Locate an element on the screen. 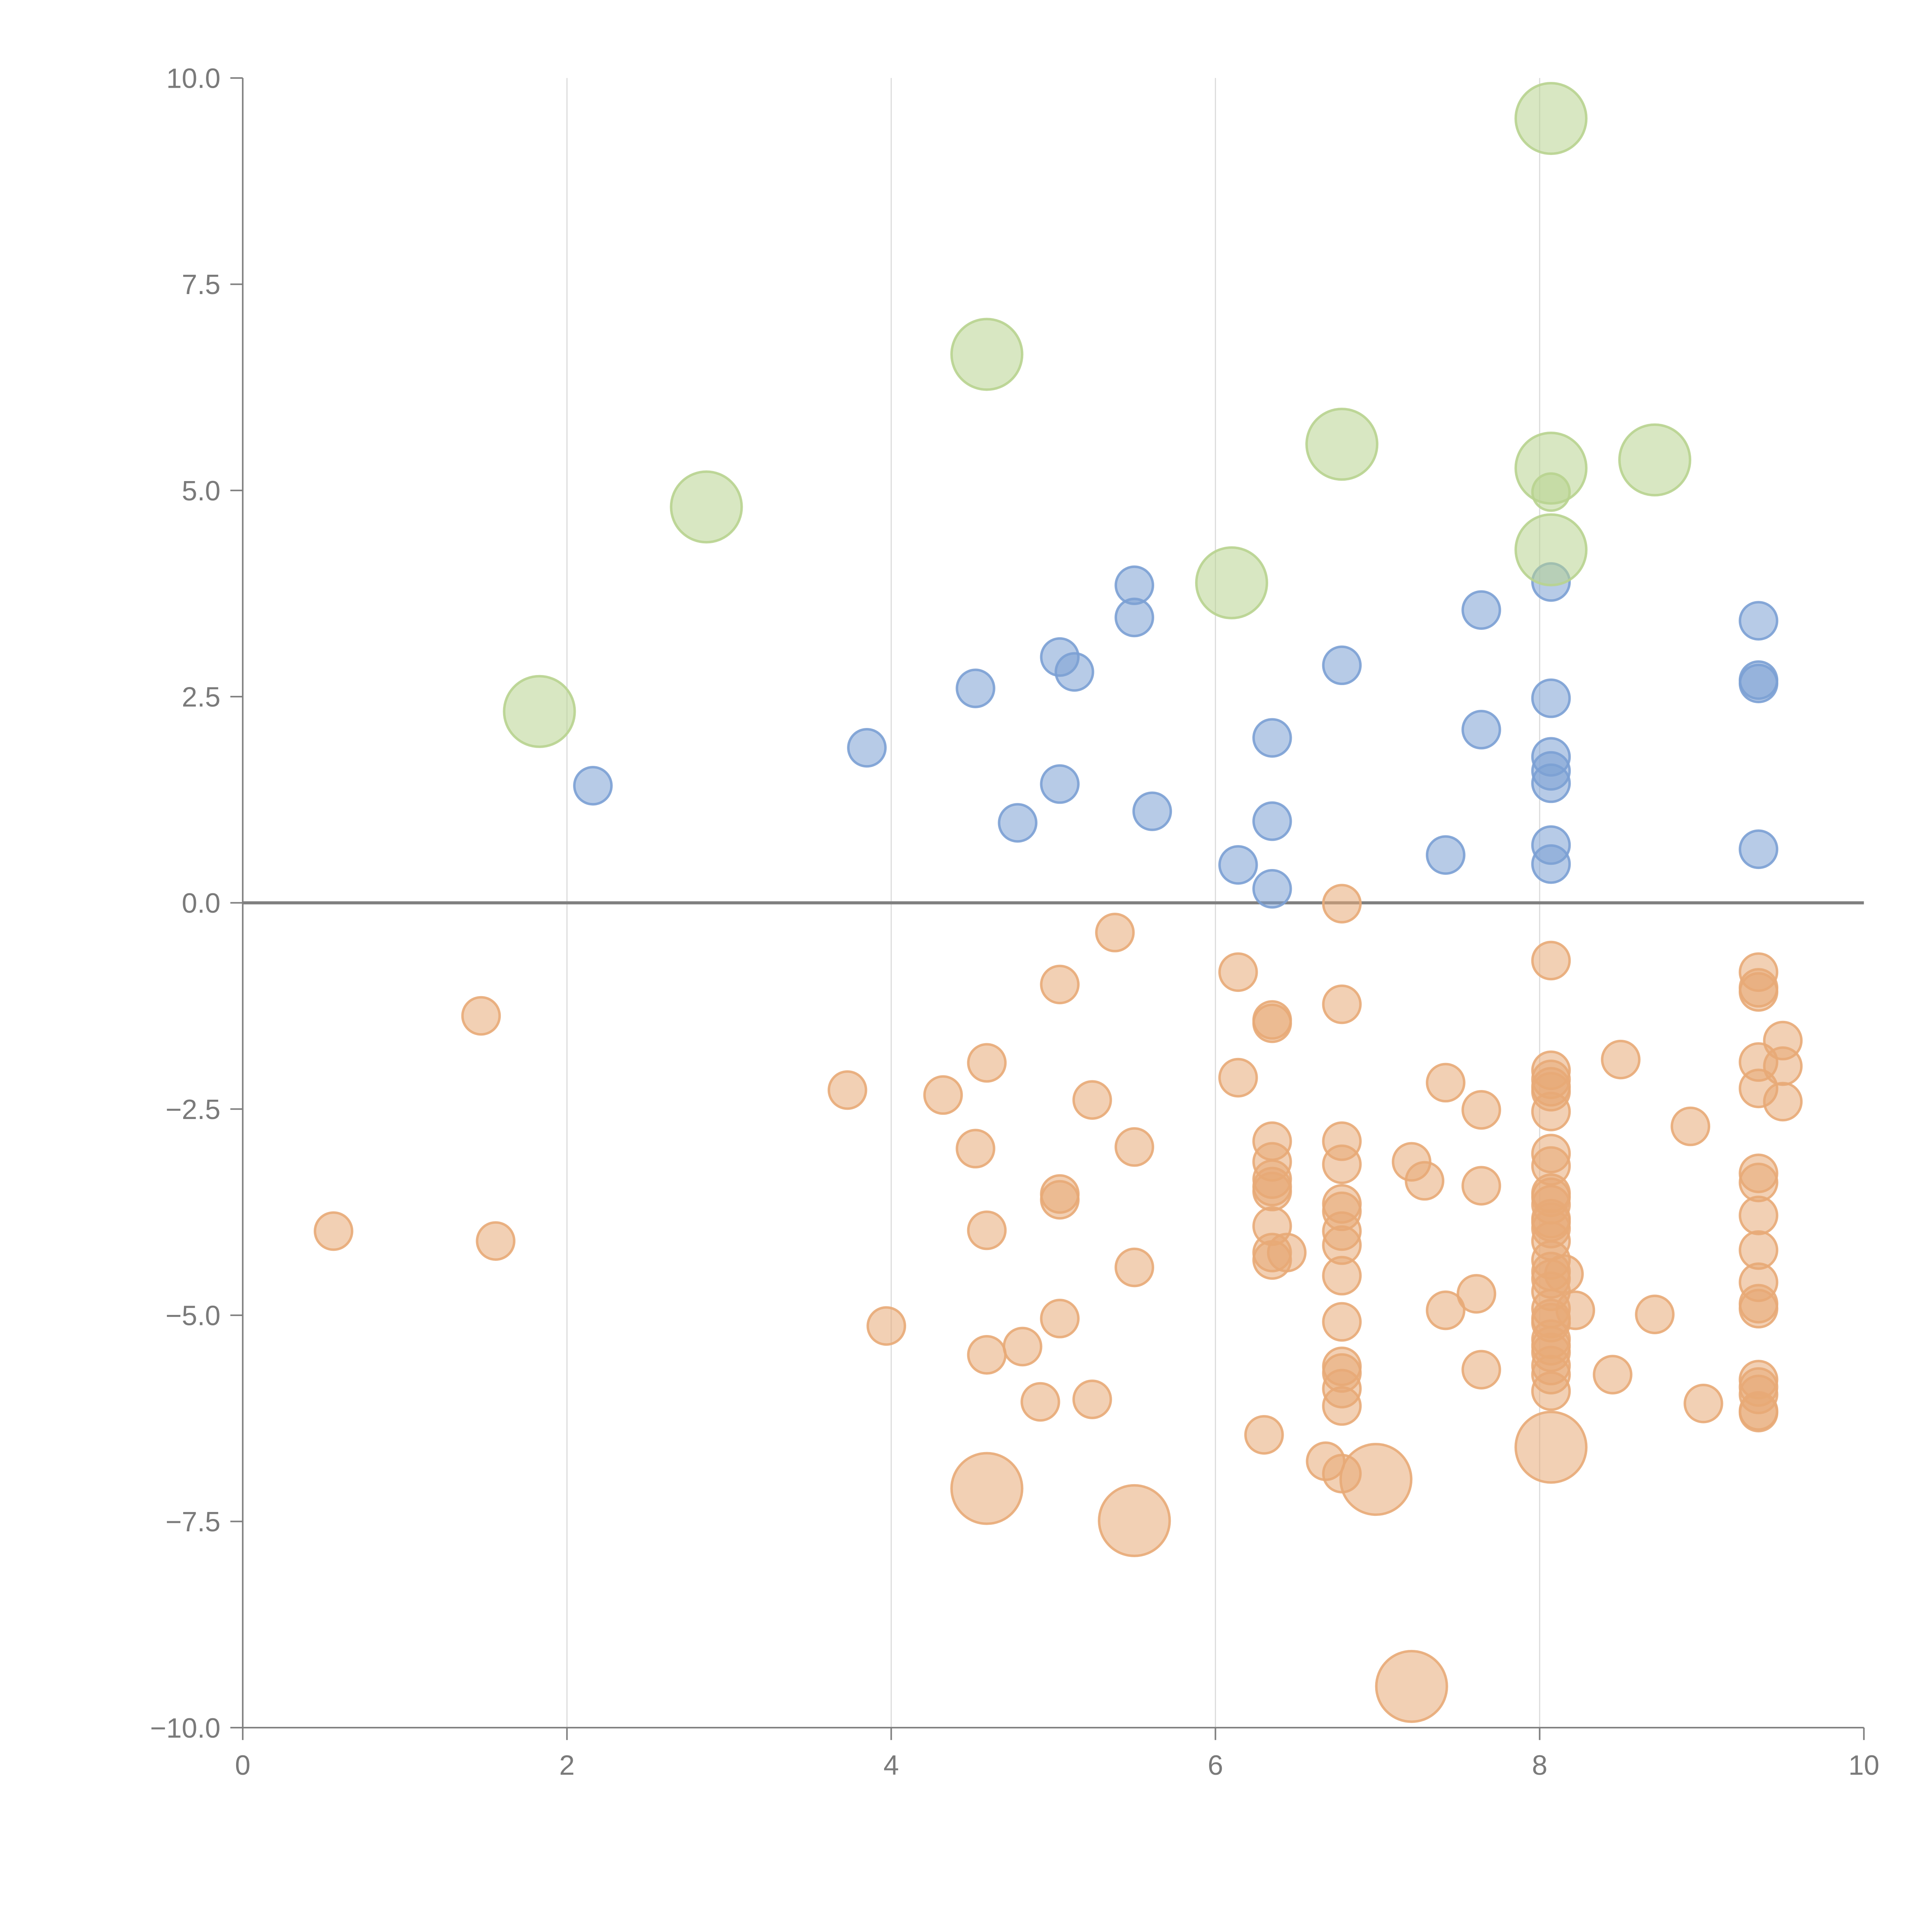 The width and height of the screenshot is (1932, 1932). y-tick-label: 7.5 is located at coordinates (201, 284).